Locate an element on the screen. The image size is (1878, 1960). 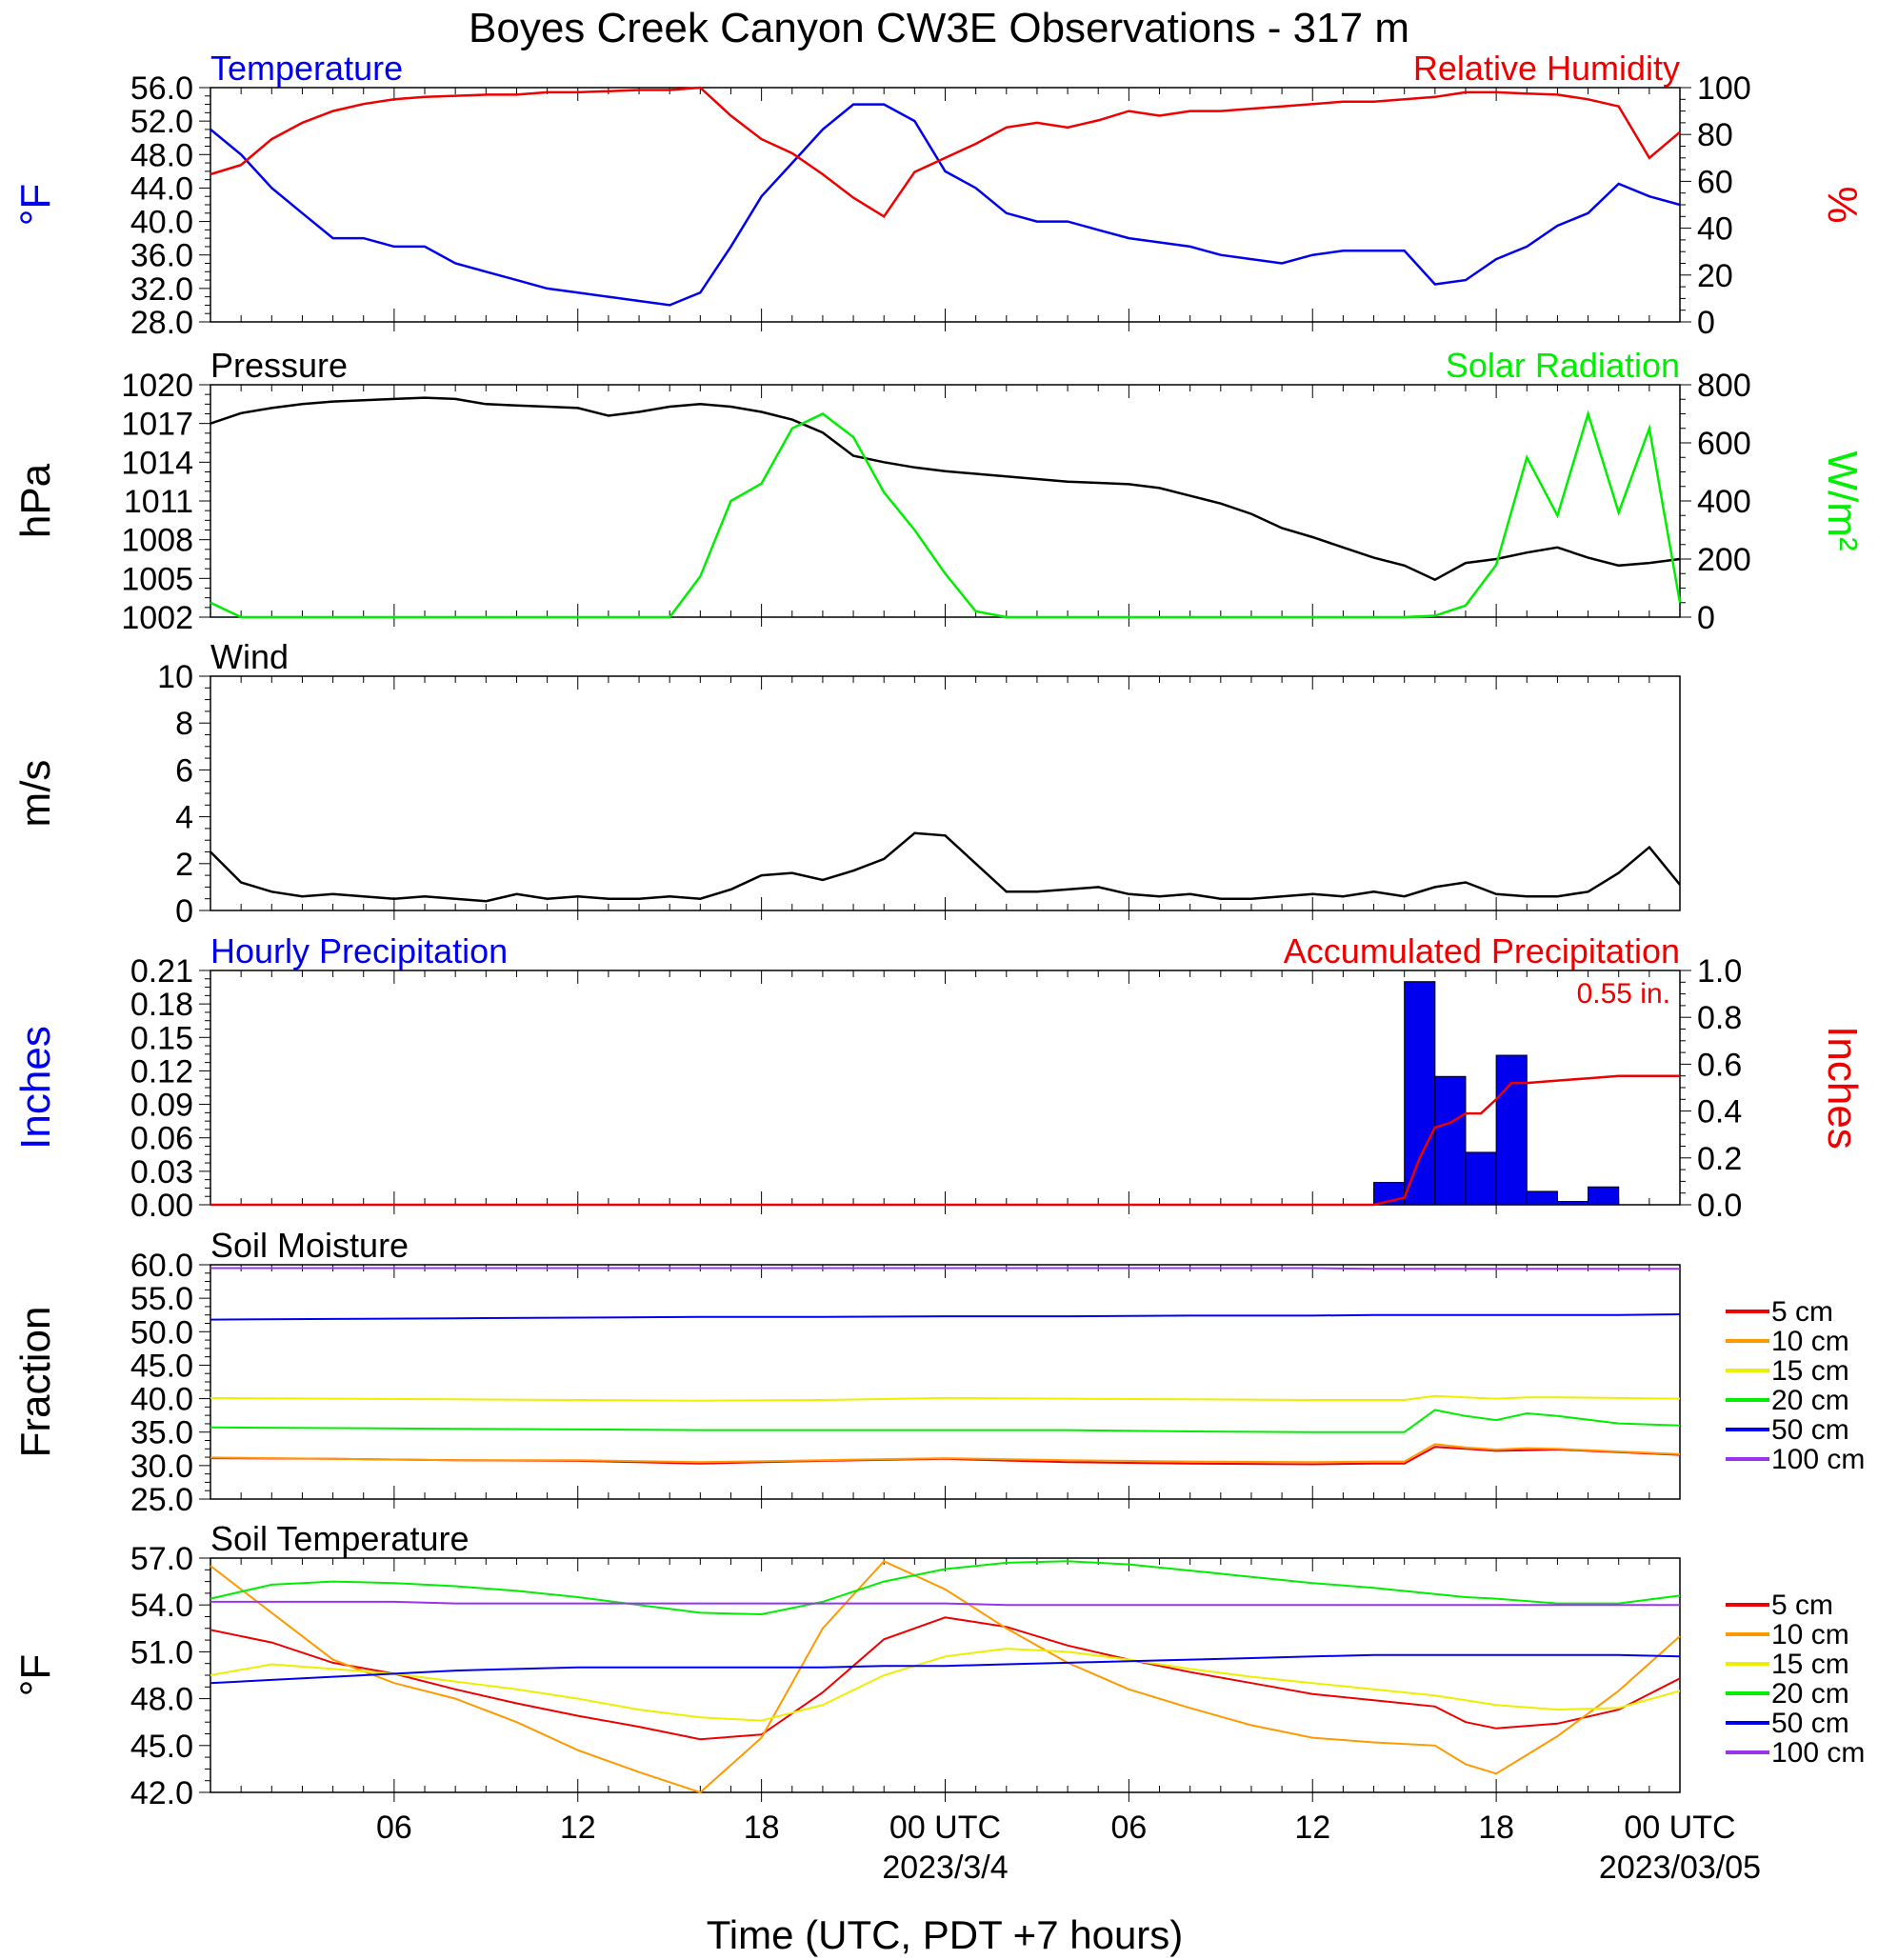
y-tick-label: 51.0 is located at coordinates (161, 1652).